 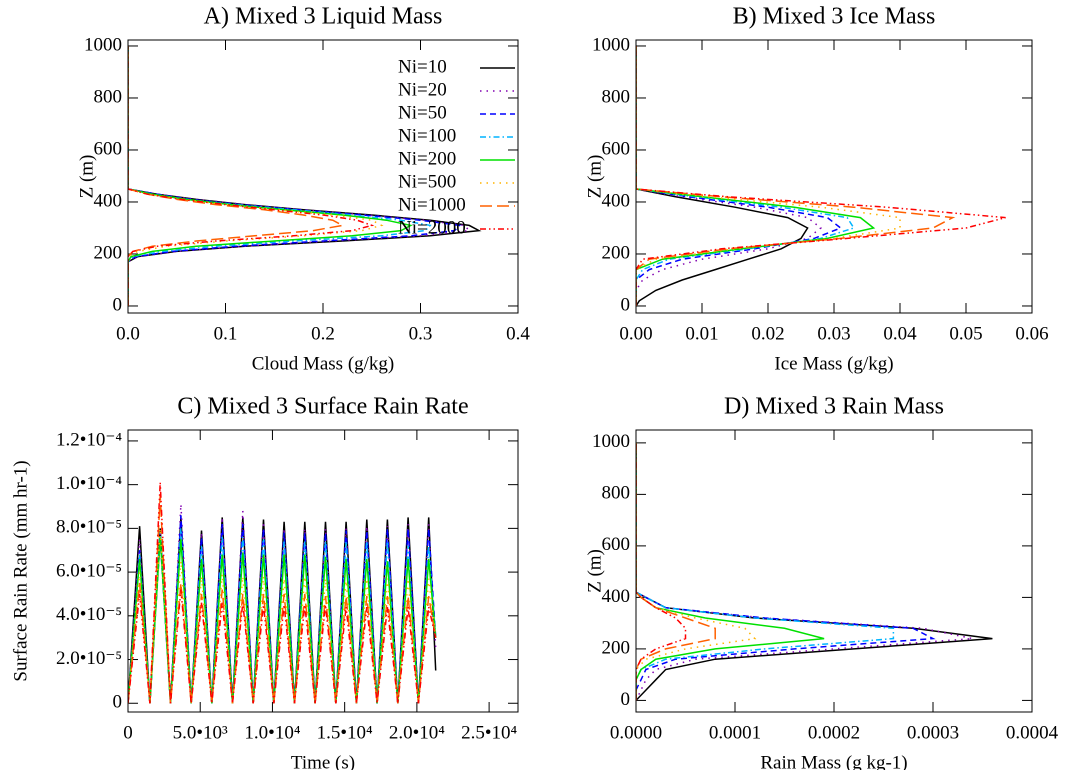 What do you see at coordinates (1031, 333) in the screenshot?
I see `x-tick-label: 0.06` at bounding box center [1031, 333].